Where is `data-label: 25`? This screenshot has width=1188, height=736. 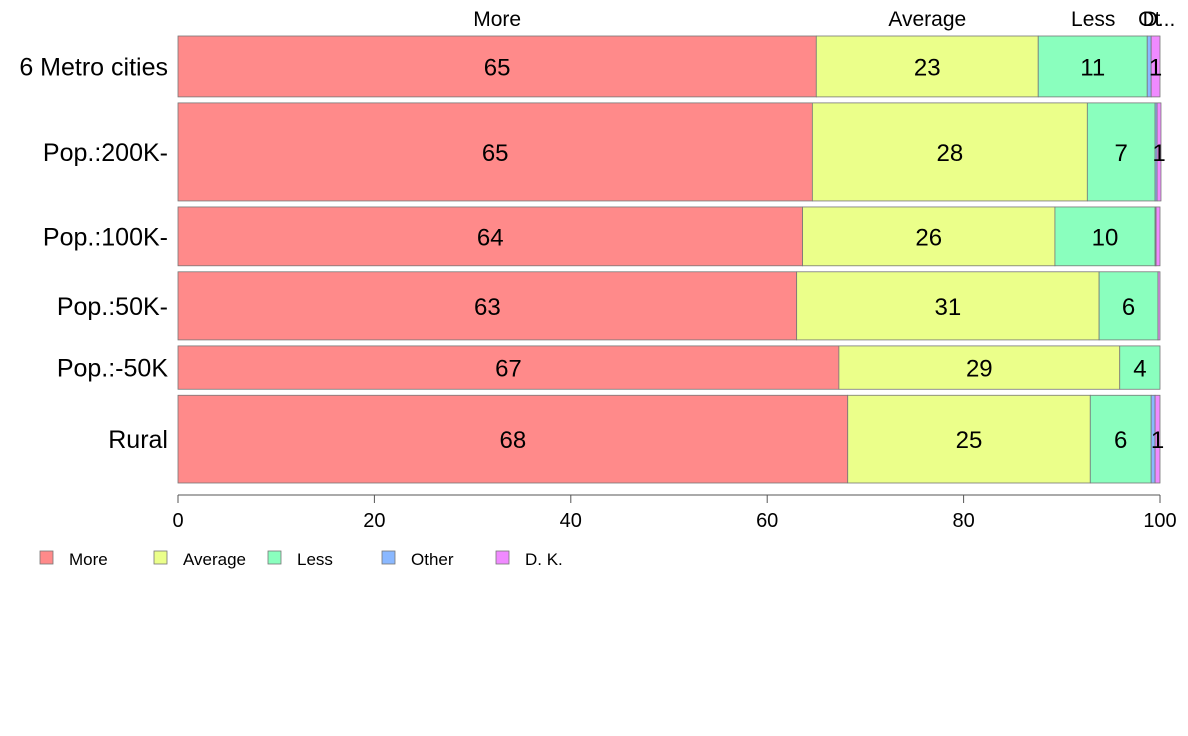 data-label: 25 is located at coordinates (969, 440).